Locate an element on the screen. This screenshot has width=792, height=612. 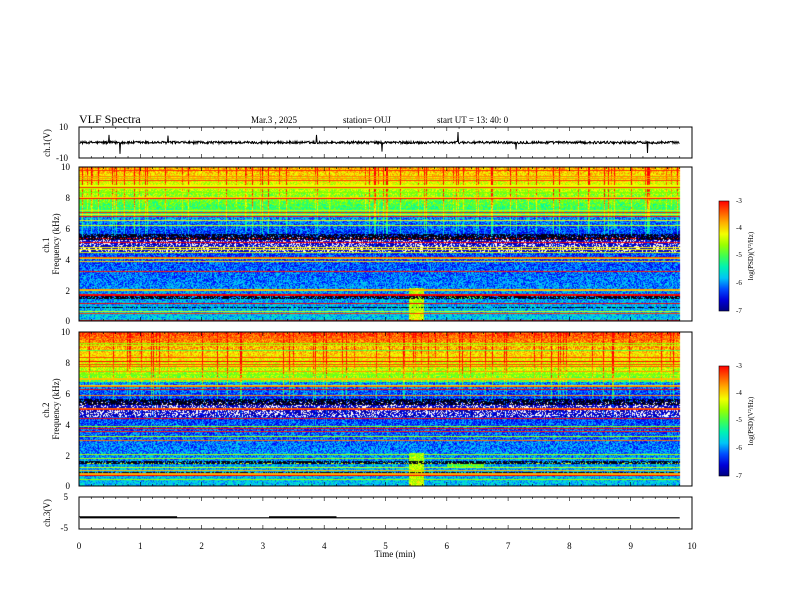
figure-title: VLF Spectra is located at coordinates (110, 119).